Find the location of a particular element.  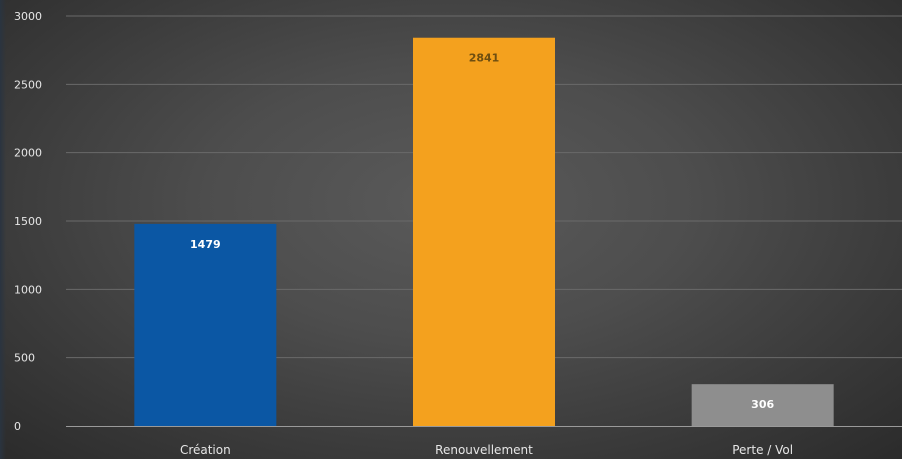

y-tick-label: 500 is located at coordinates (24, 358).